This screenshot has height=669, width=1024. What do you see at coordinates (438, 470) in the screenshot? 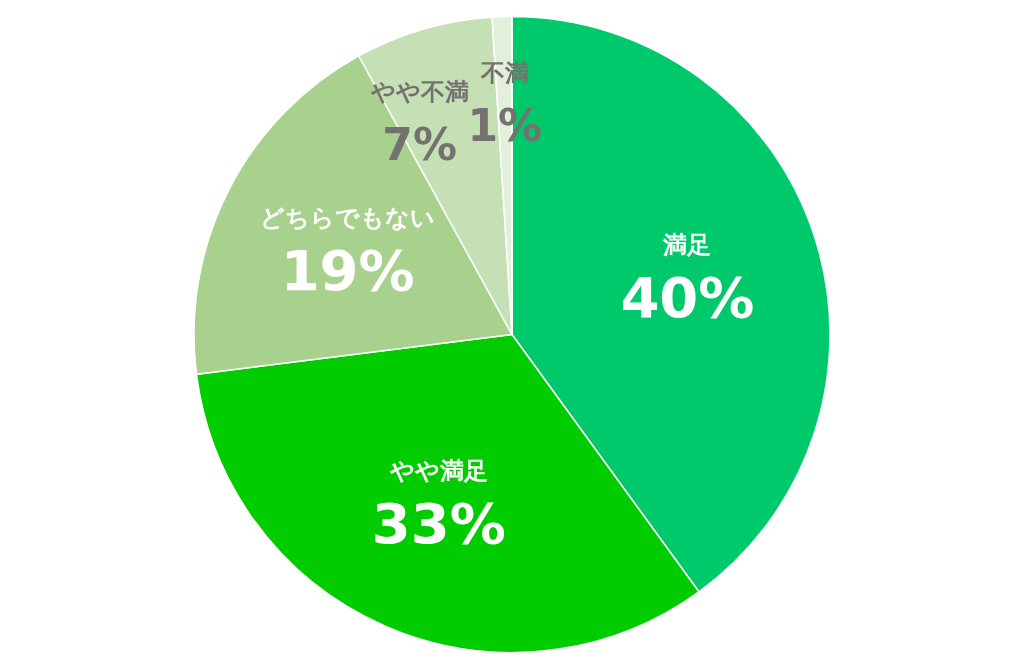
I see `slice-label: やや満足` at bounding box center [438, 470].